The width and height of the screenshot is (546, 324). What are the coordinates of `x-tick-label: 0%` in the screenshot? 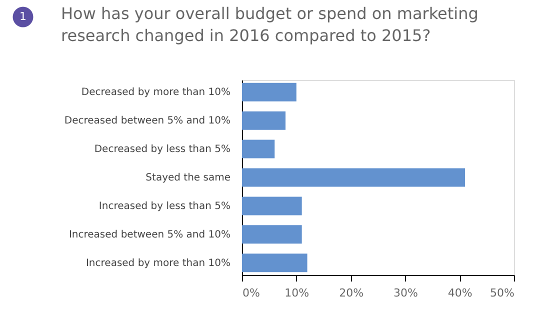 It's located at (251, 293).